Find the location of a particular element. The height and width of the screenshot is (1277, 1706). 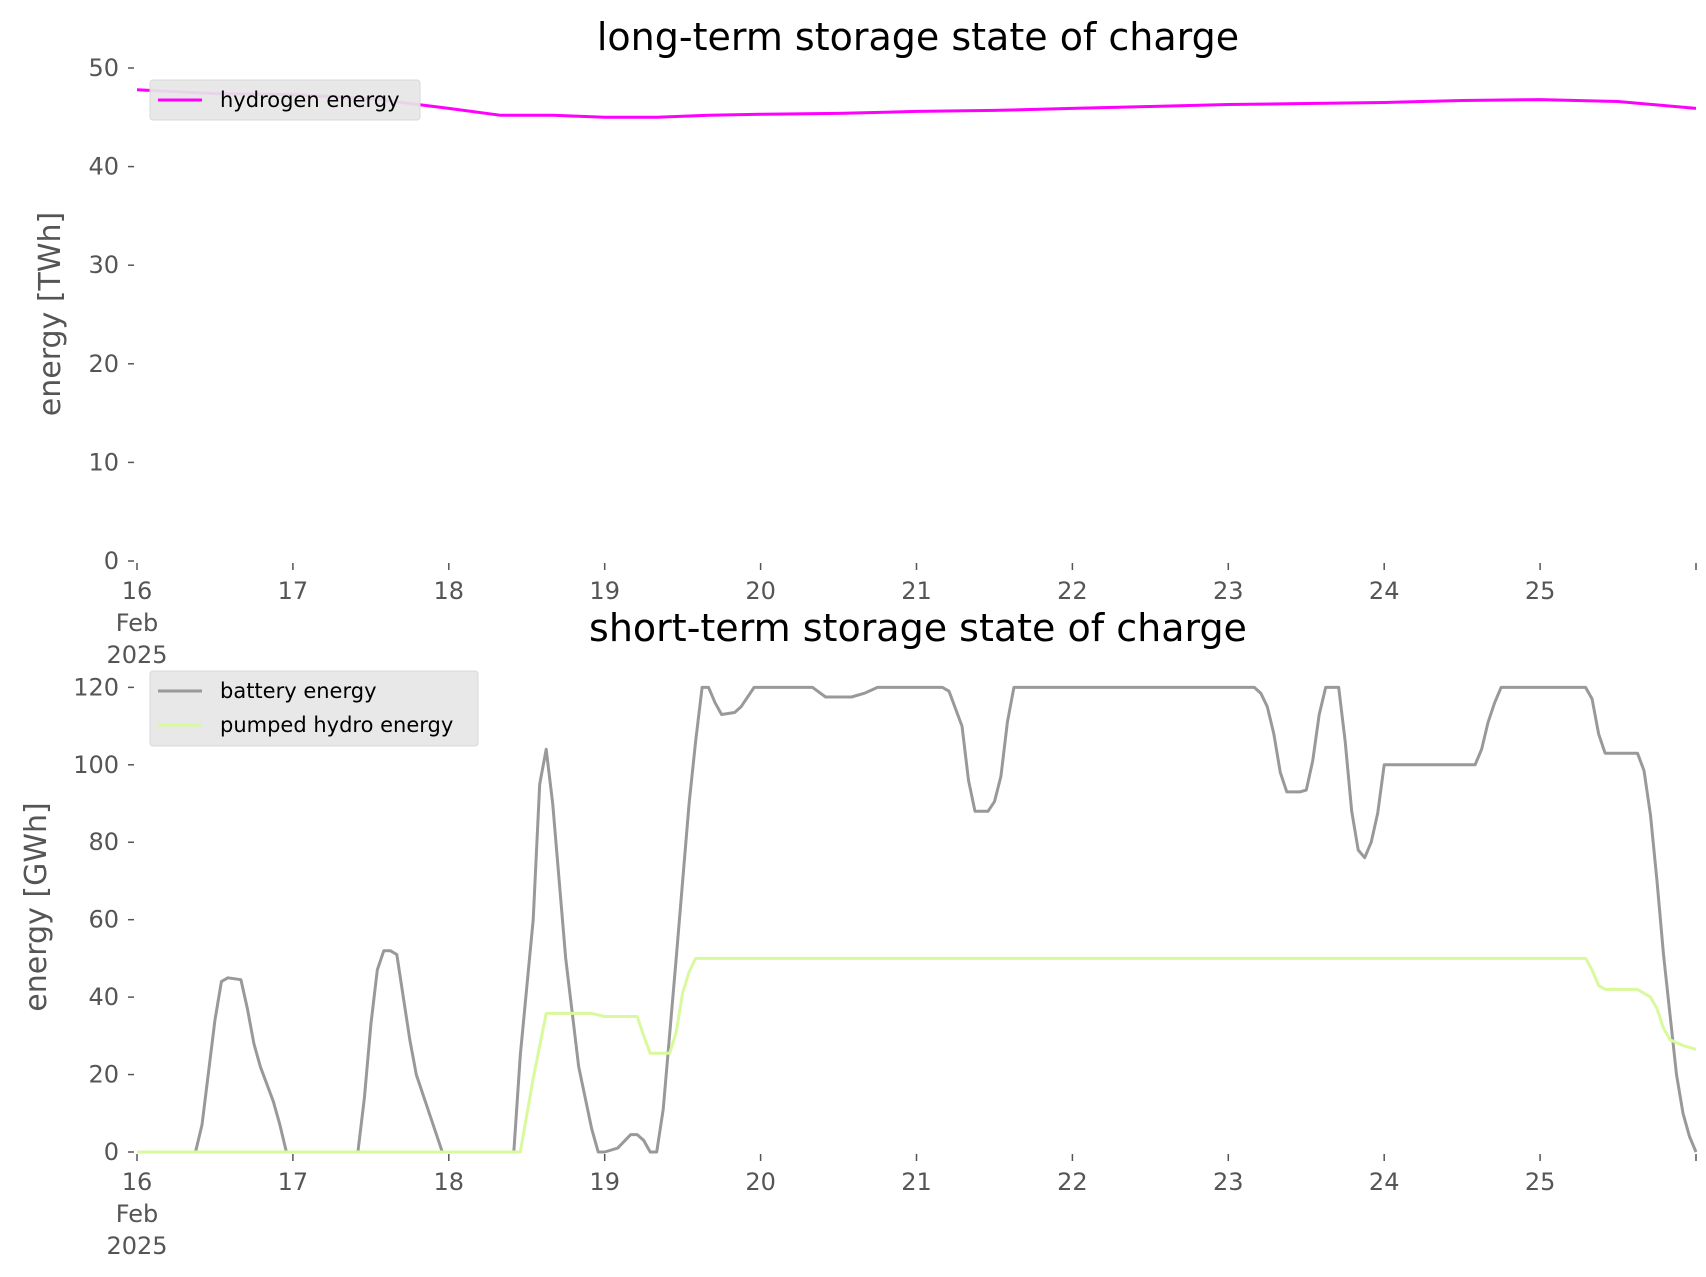

legend: hydrogen energy is located at coordinates (285, 100).